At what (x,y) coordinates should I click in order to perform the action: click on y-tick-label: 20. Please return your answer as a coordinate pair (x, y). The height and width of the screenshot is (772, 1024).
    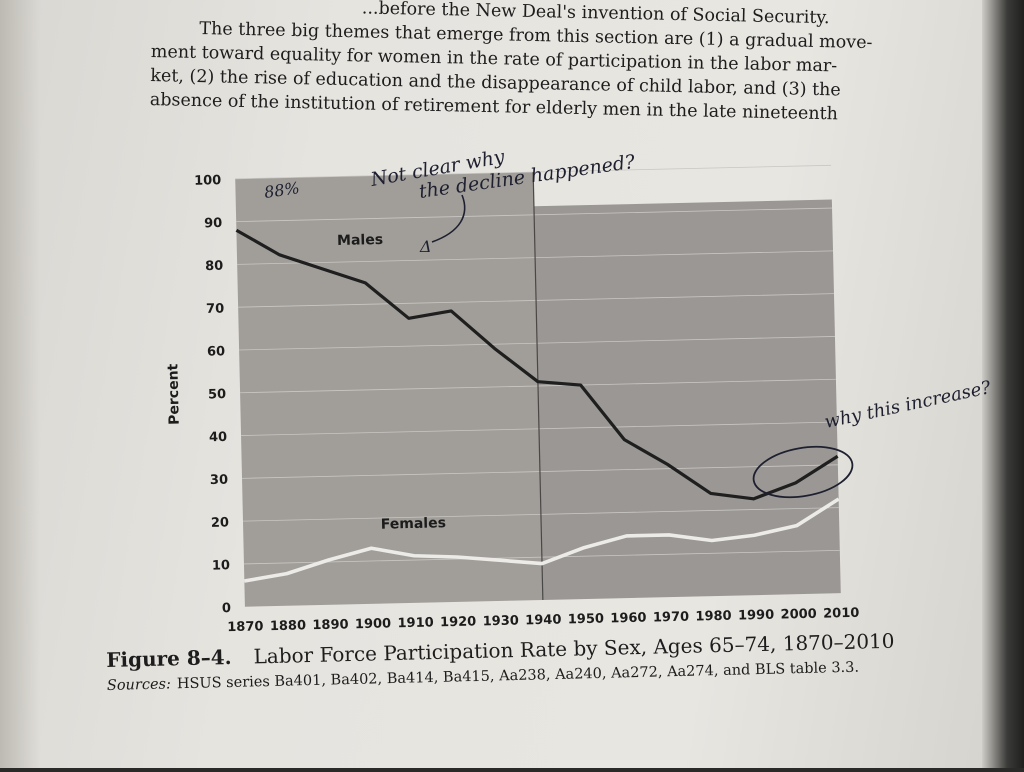
    Looking at the image, I should click on (220, 522).